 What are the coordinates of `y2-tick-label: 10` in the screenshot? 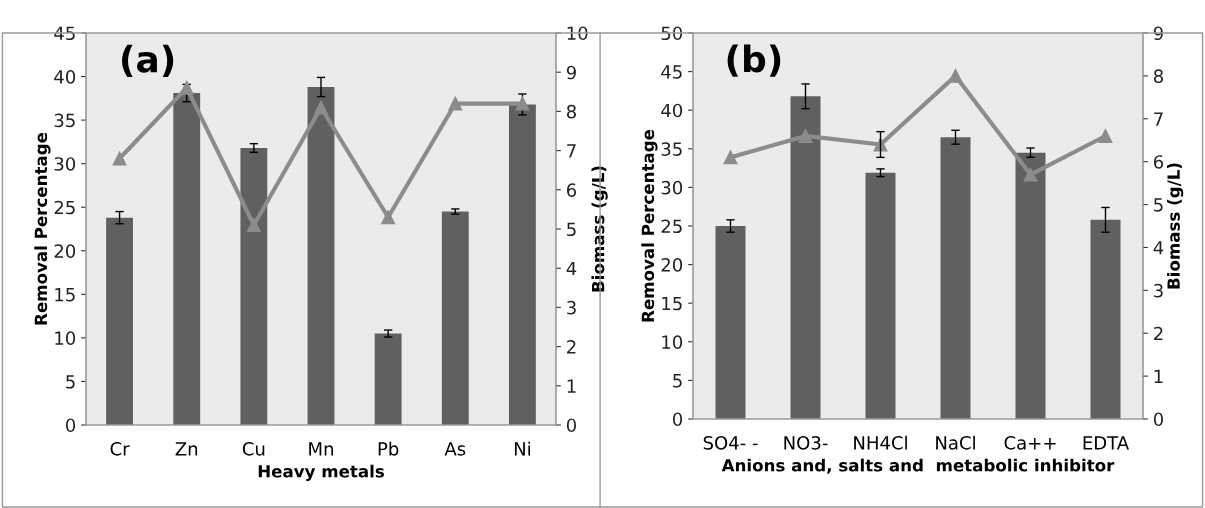 It's located at (577, 33).